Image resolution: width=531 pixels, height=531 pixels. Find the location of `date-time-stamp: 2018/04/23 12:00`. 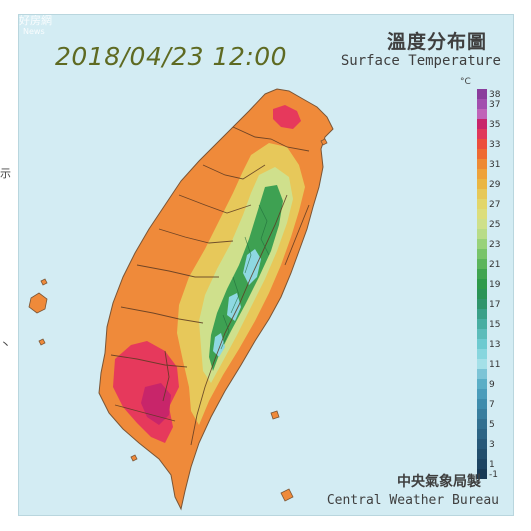

date-time-stamp: 2018/04/23 12:00 is located at coordinates (171, 56).